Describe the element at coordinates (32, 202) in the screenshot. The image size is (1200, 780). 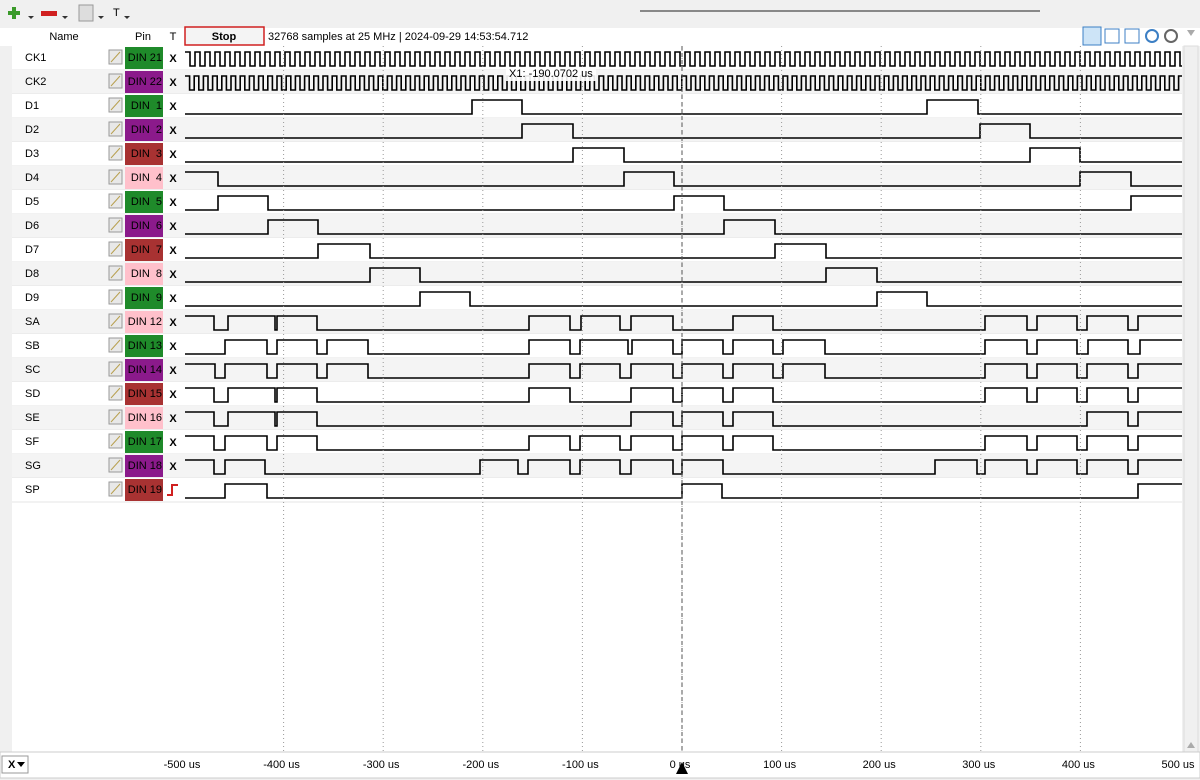
I see `channel-name: D5` at that location.